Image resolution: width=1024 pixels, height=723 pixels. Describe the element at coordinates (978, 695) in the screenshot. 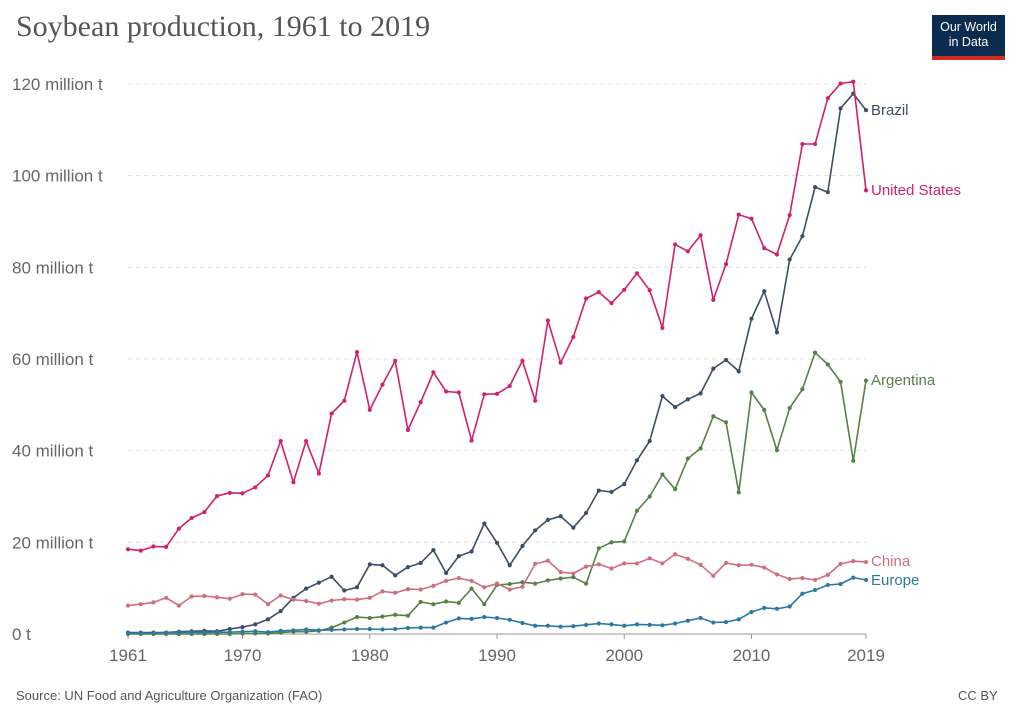

I see `license-link: CC BY` at that location.